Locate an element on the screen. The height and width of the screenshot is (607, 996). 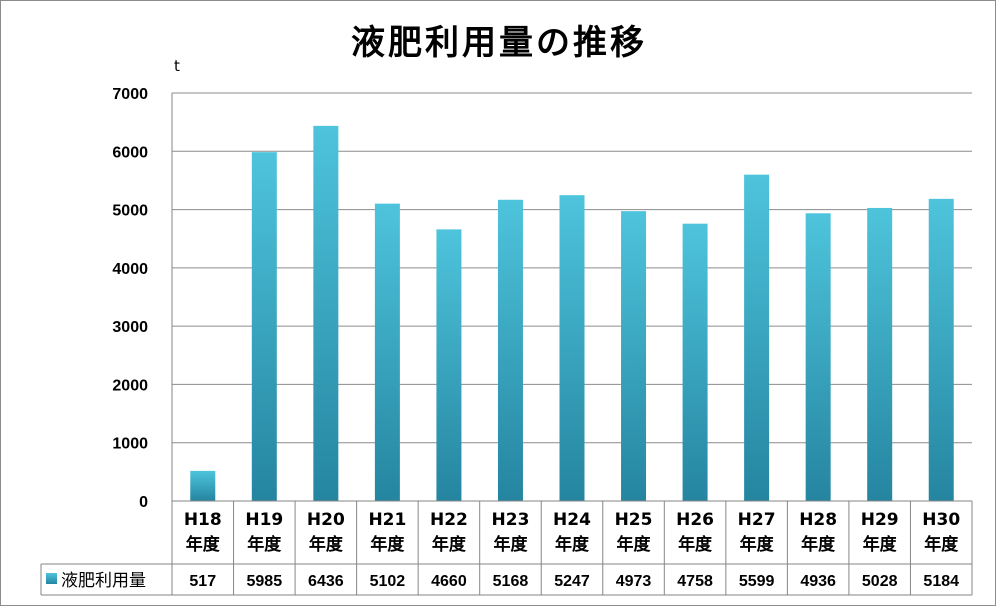
x-category-label: H28 is located at coordinates (818, 520).